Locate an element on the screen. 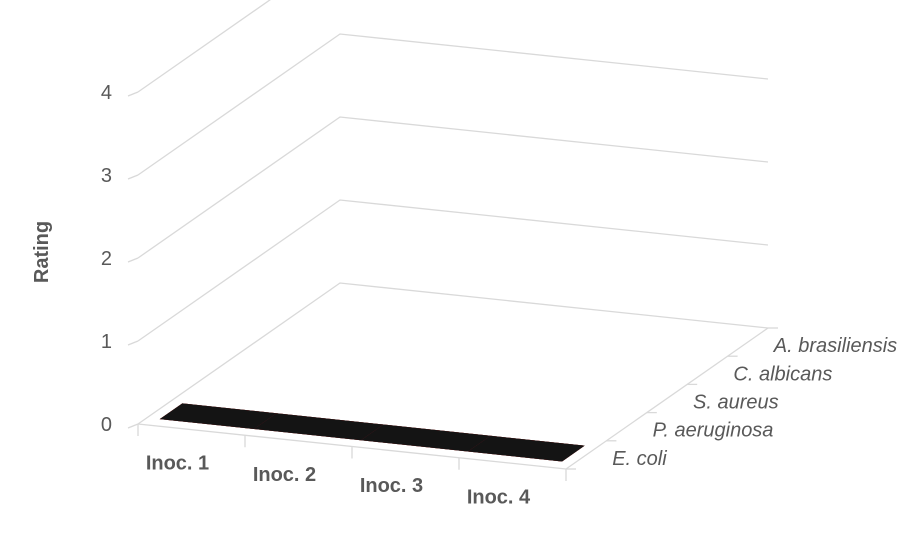  series-label: A. brasiliensis is located at coordinates (835, 346).